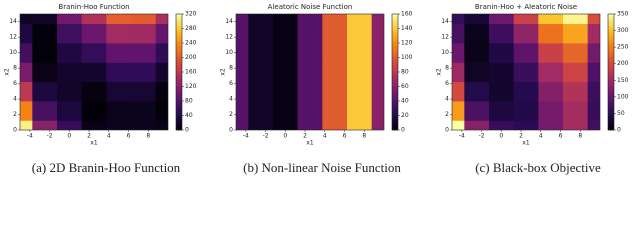  I want to click on colorbar-tick-label: 350, so click(623, 14).